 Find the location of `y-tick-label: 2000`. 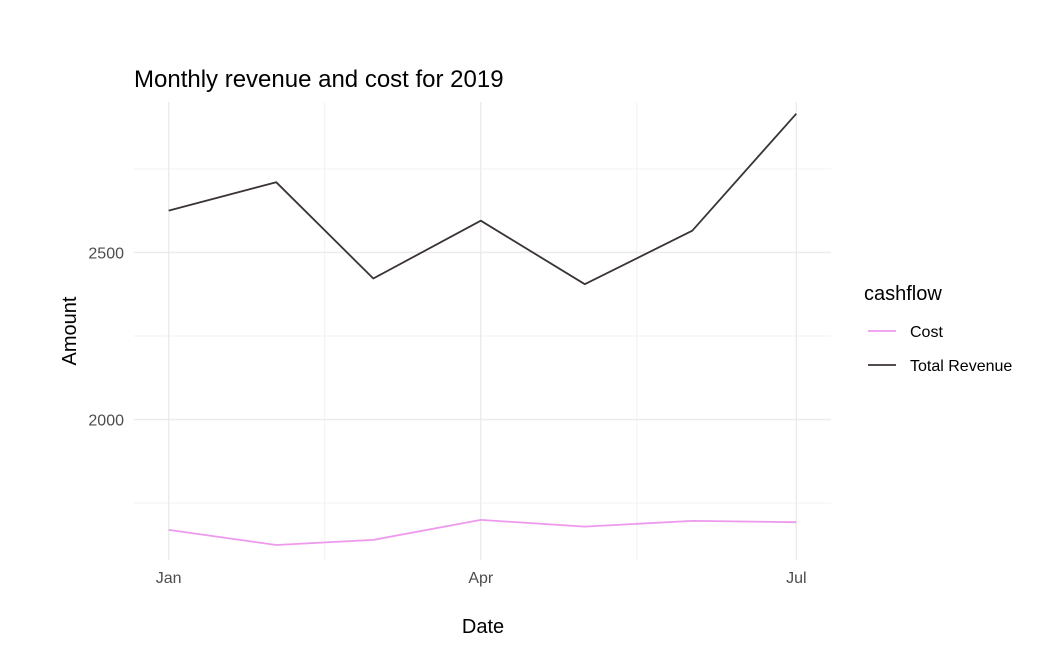

y-tick-label: 2000 is located at coordinates (106, 421).